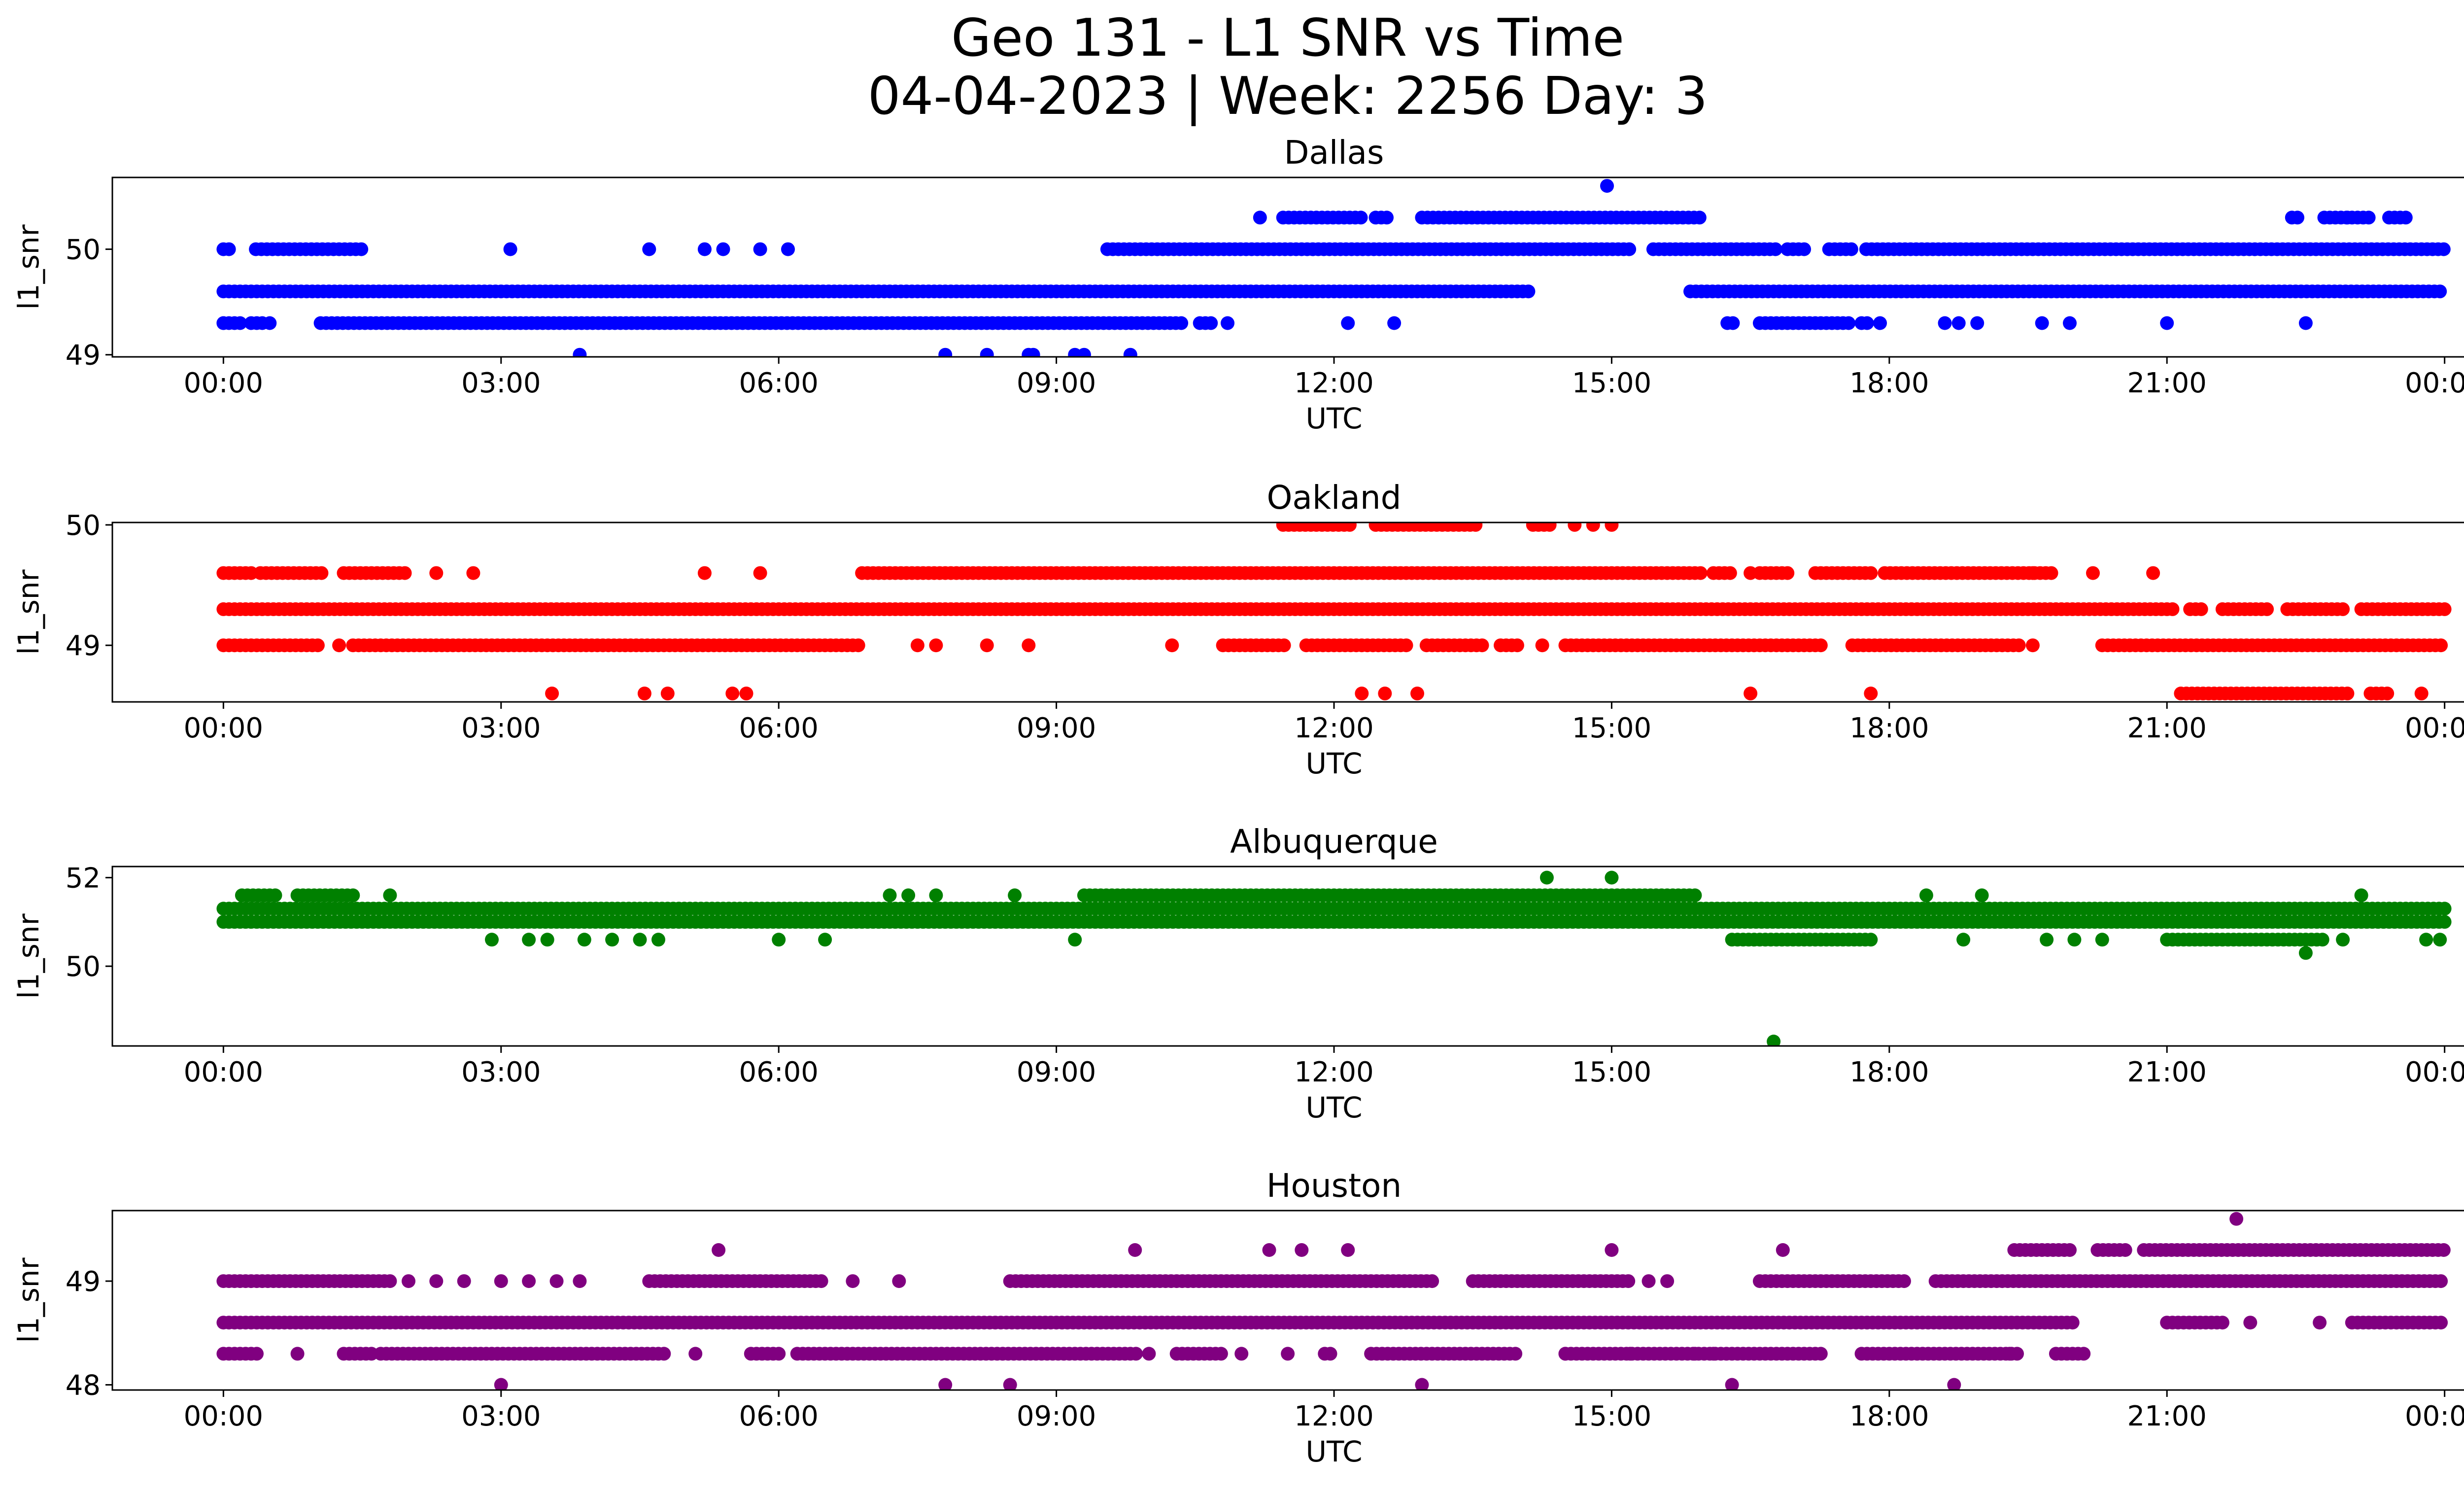 This screenshot has width=2464, height=1495. I want to click on subplot-title: Dallas, so click(1334, 153).